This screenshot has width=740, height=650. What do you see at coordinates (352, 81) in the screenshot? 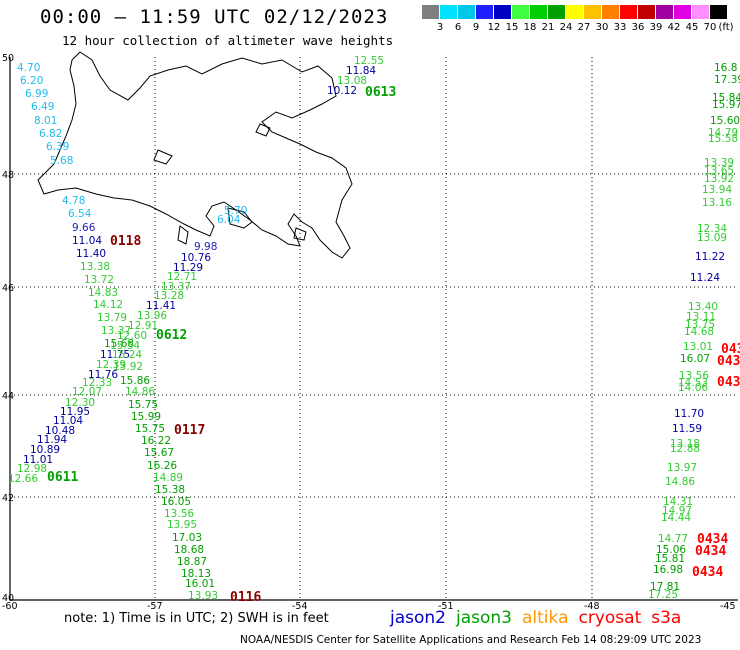
I see `wave-height-label: 13.08` at bounding box center [352, 81].